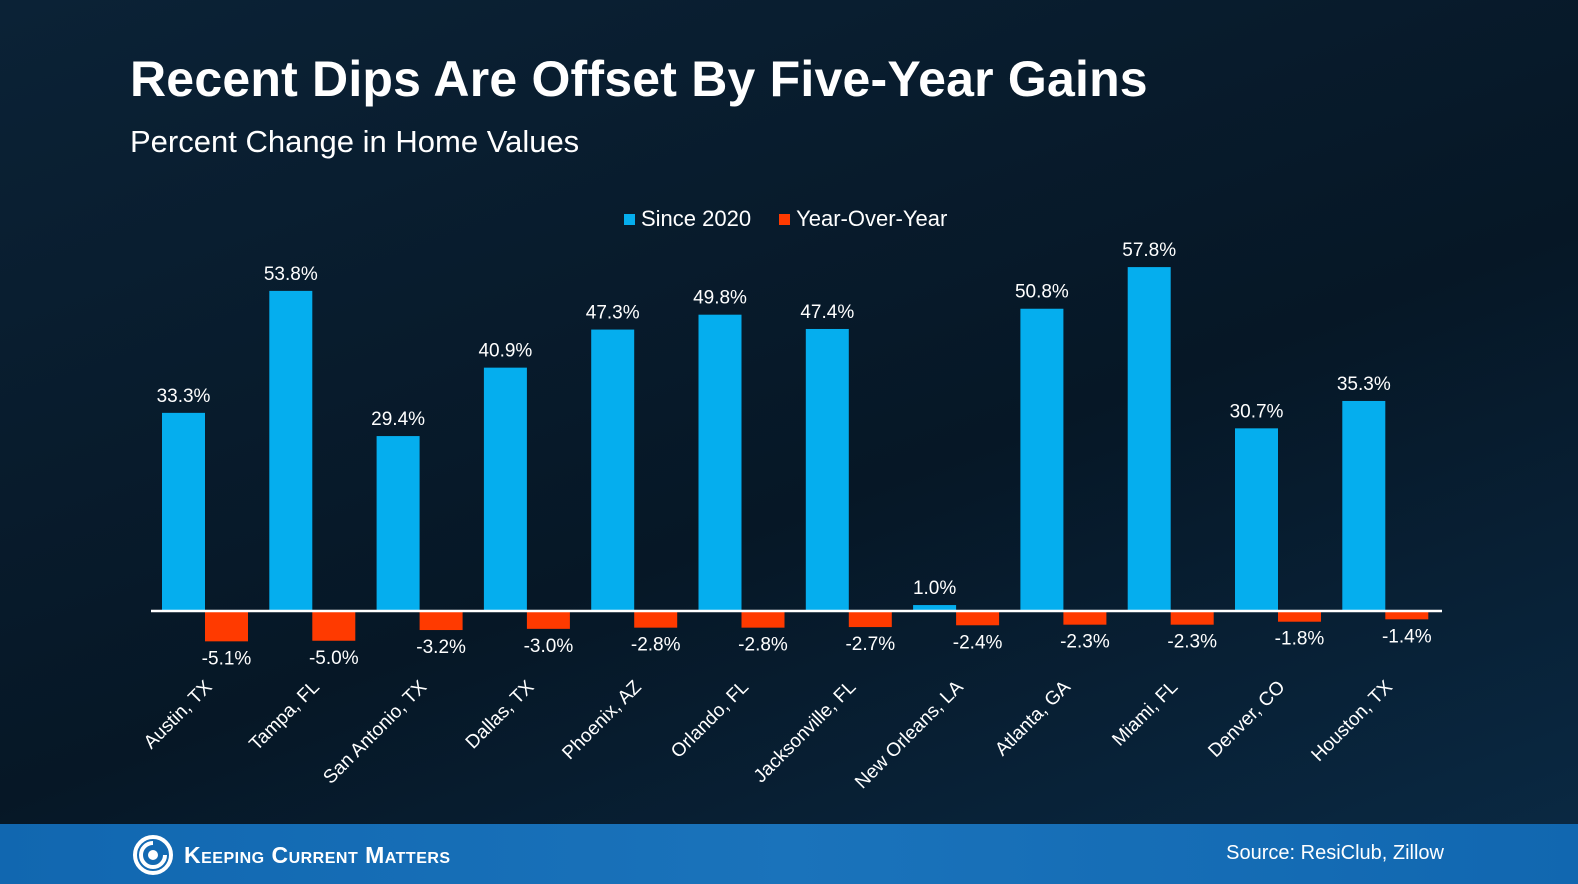  What do you see at coordinates (656, 619) in the screenshot?
I see `bar-yoy-phoenix-az` at bounding box center [656, 619].